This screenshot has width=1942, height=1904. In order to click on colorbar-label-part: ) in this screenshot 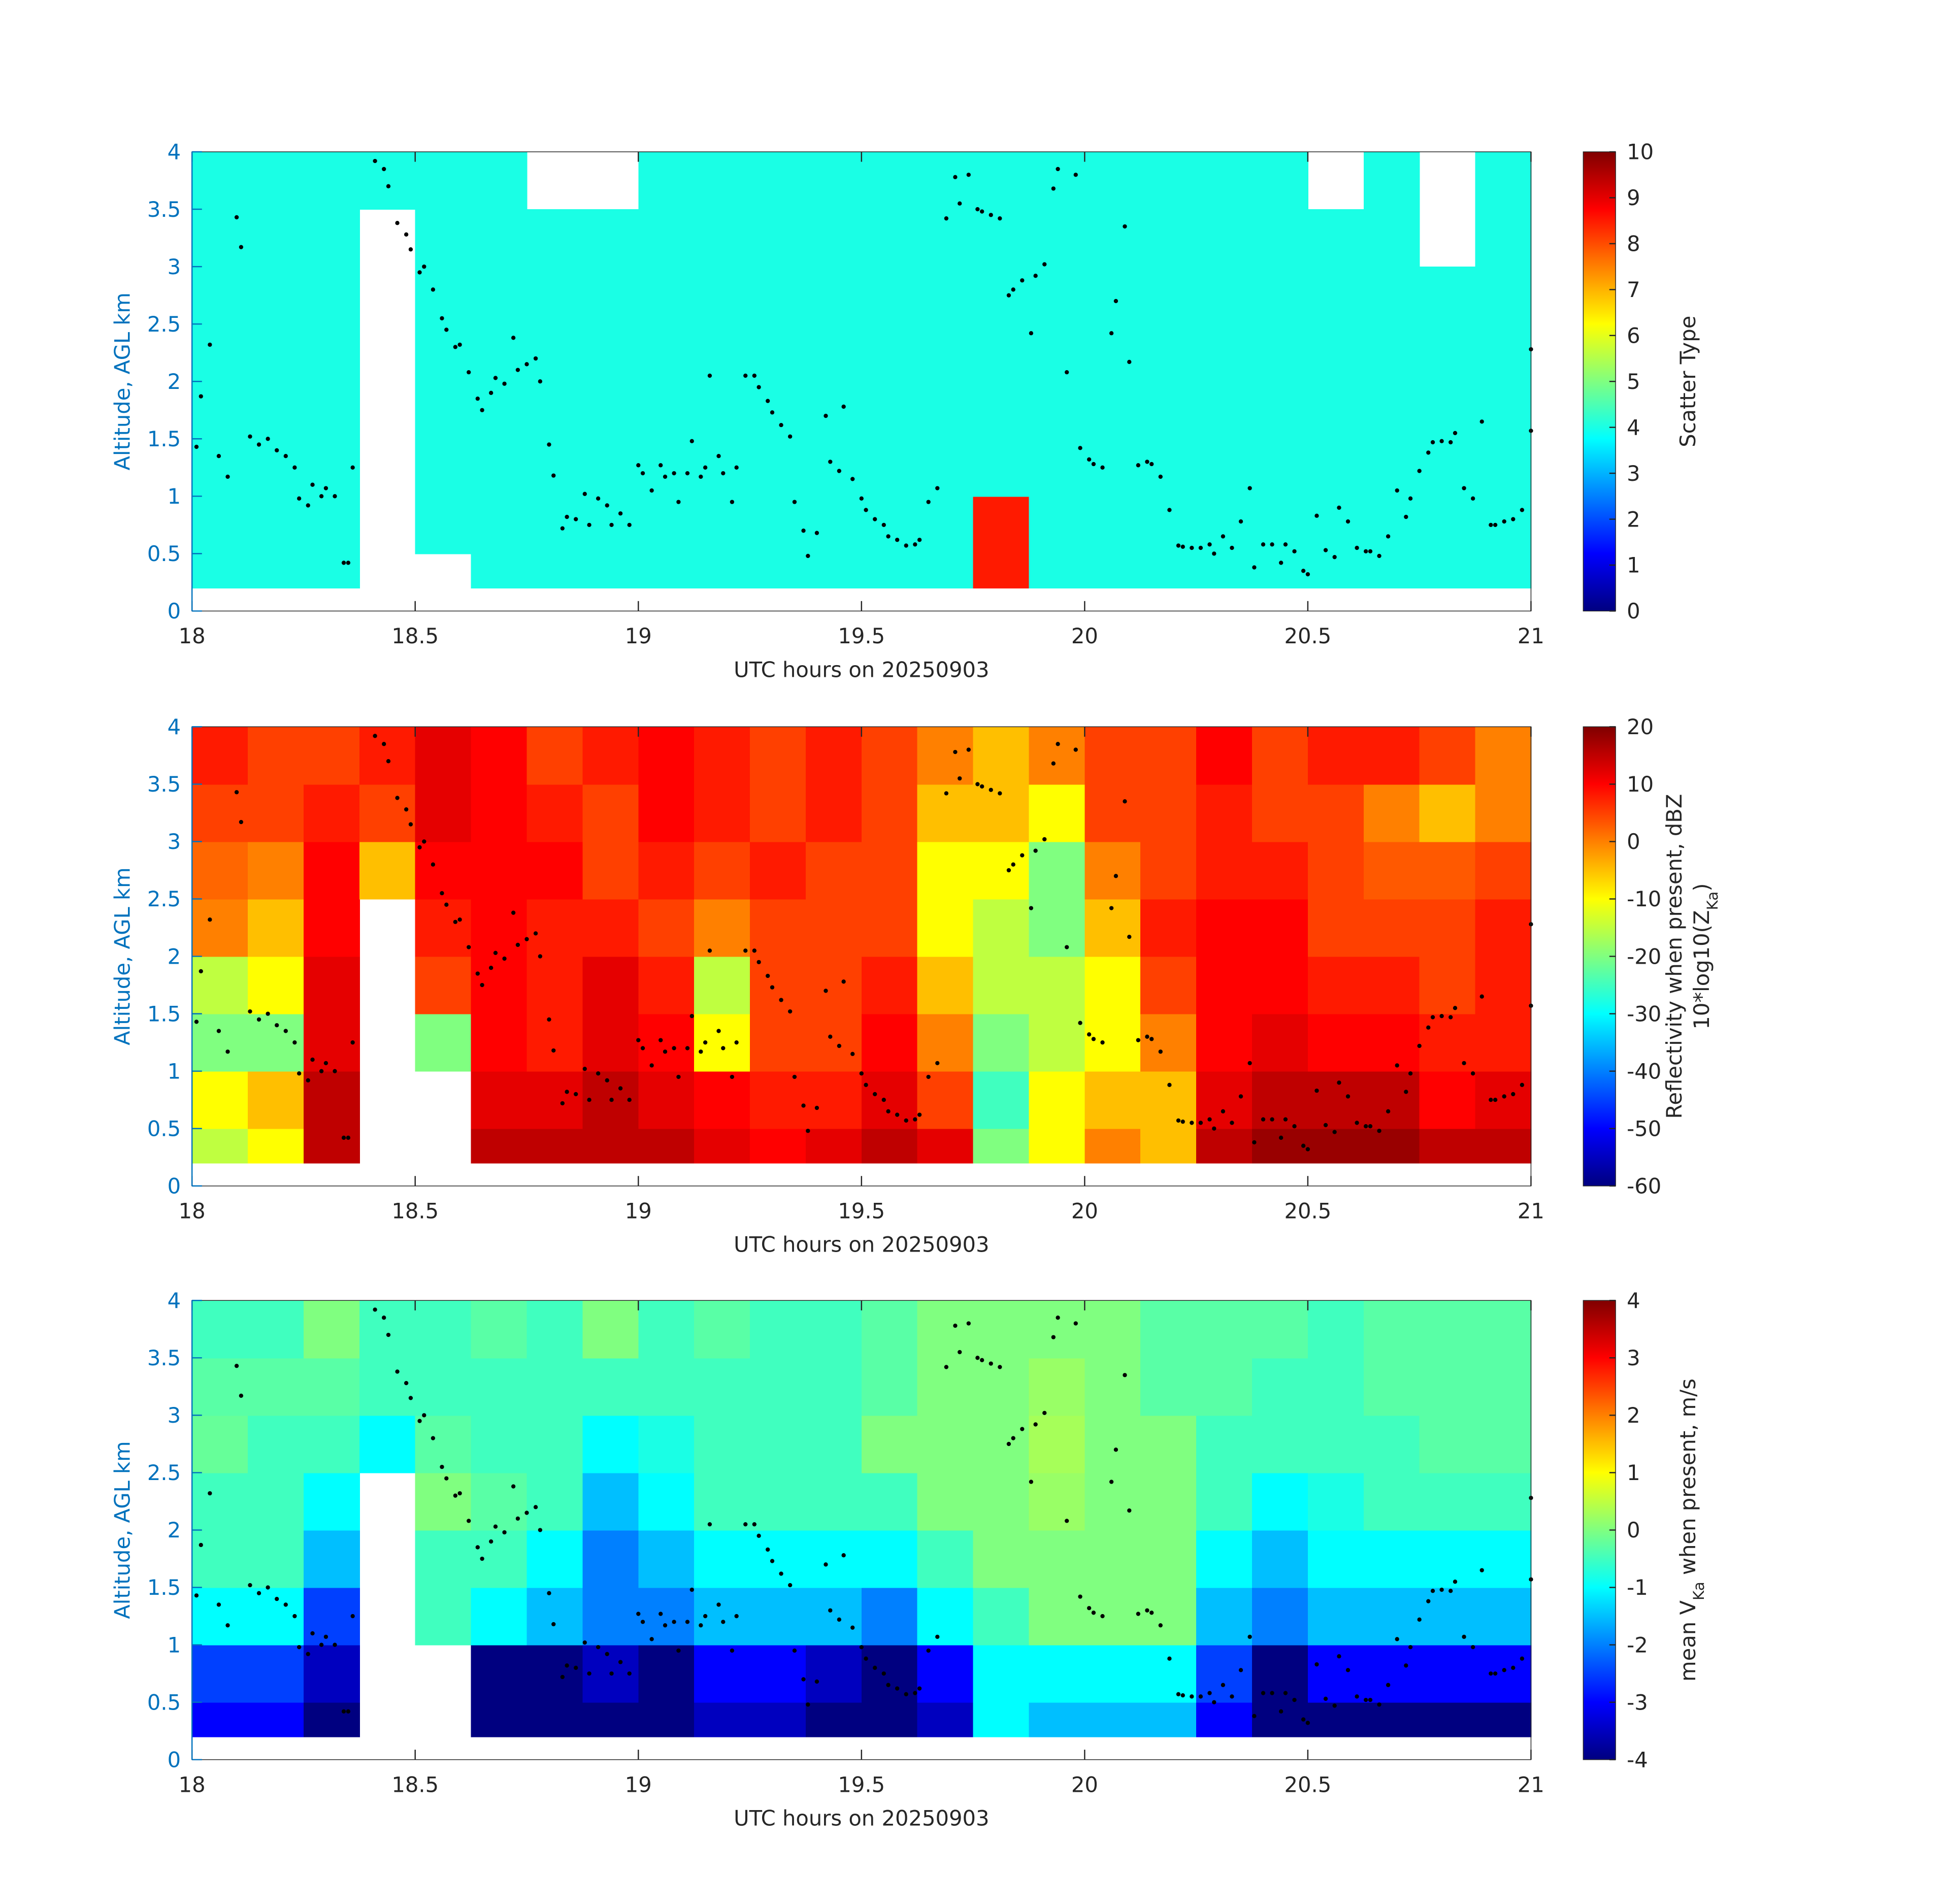, I will do `click(1701, 887)`.